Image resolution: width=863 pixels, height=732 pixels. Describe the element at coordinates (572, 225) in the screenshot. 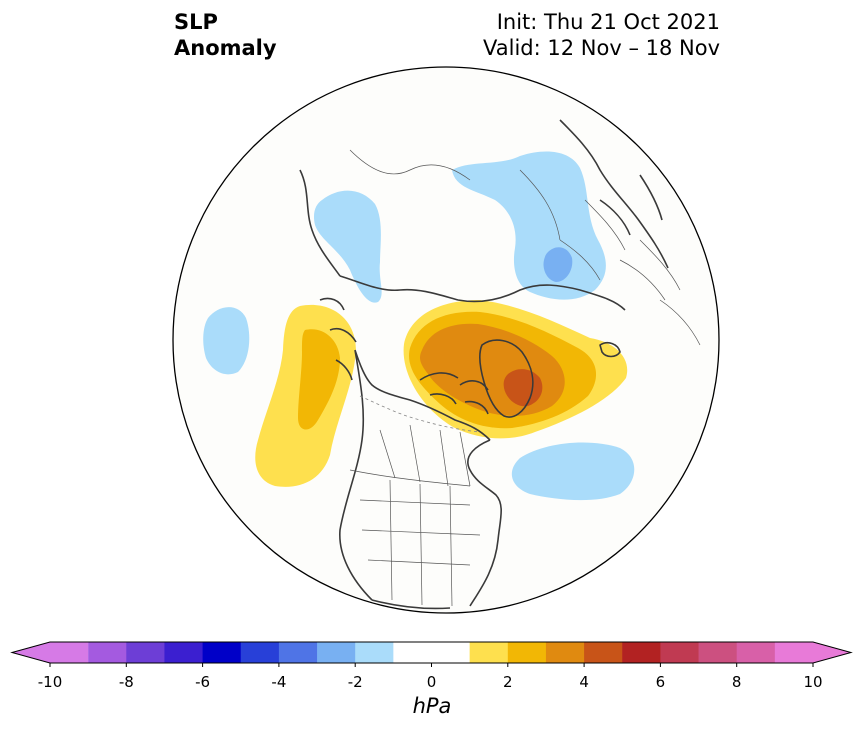

I see `russia-borders` at that location.